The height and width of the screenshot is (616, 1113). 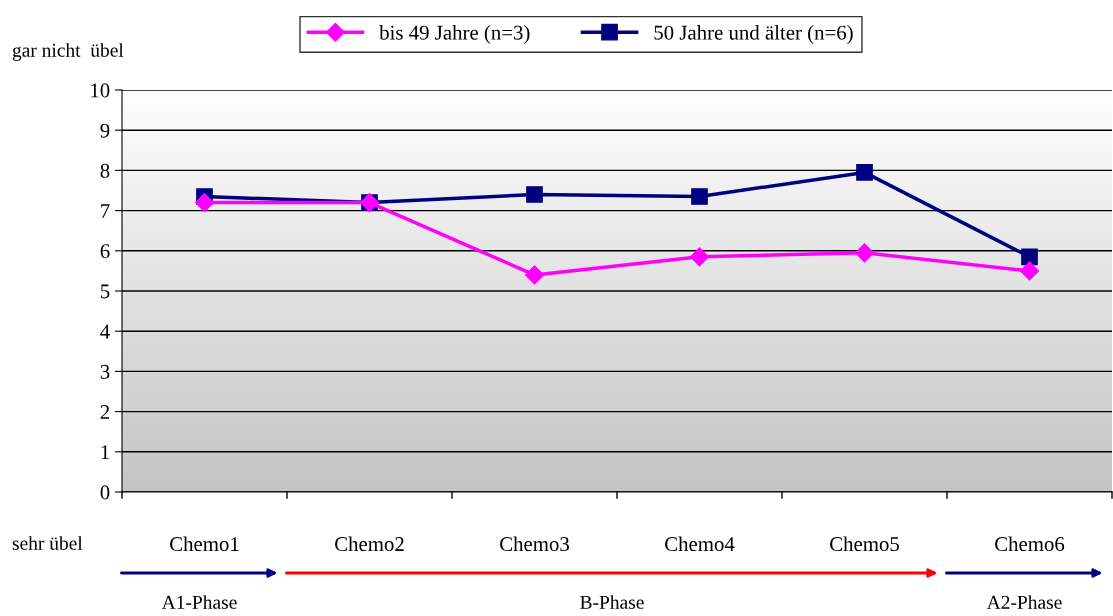 I want to click on y-tick-label: 3, so click(x=105, y=371).